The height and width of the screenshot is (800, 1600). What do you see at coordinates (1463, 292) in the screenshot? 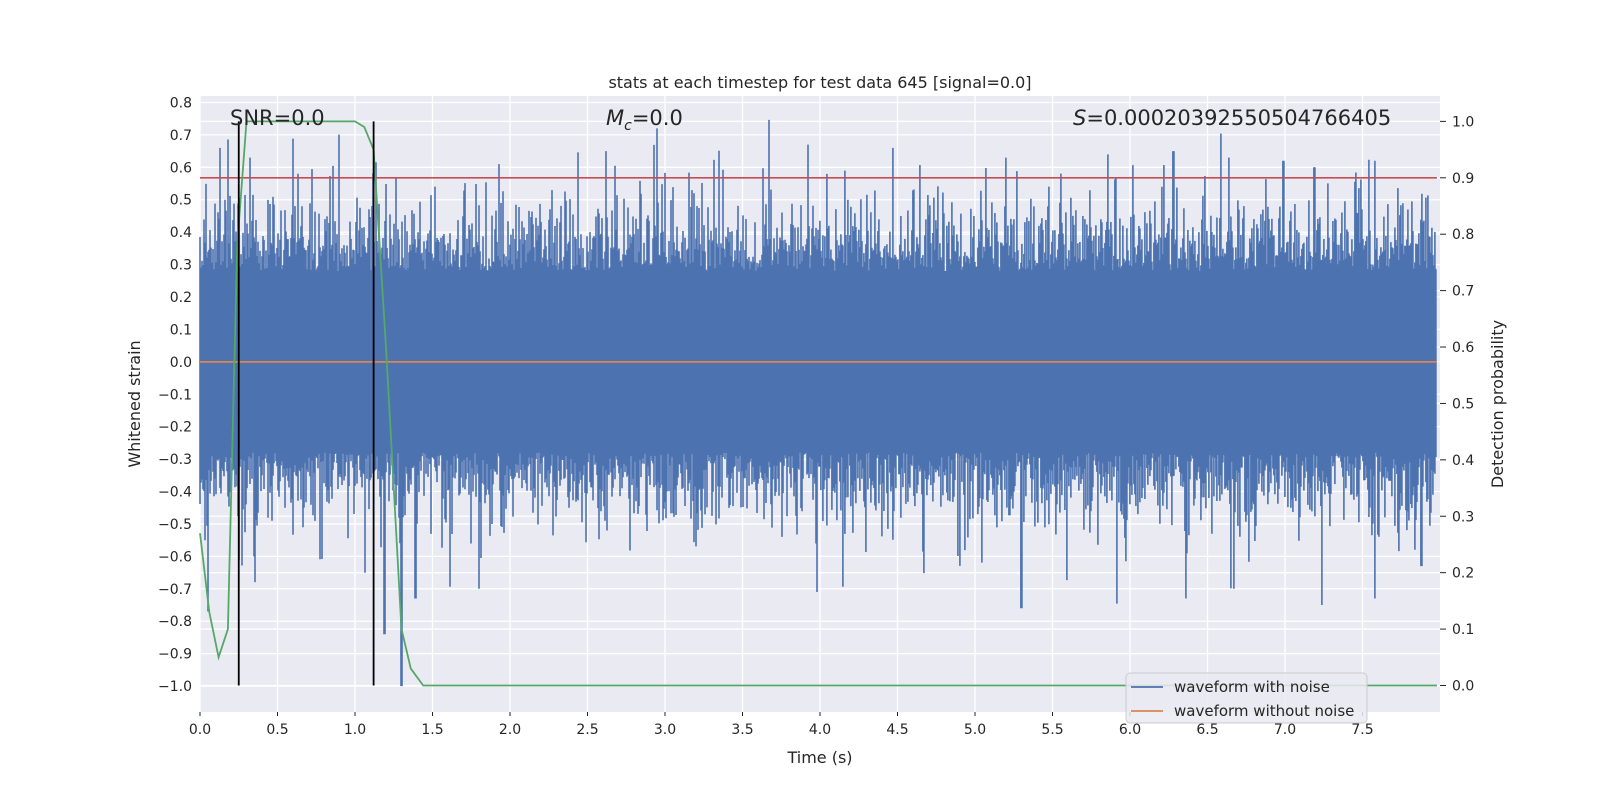
I see `y2-tick-label: 0.7` at bounding box center [1463, 292].